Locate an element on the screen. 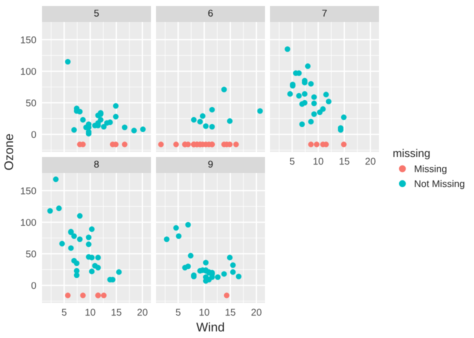 The height and width of the screenshot is (338, 474). chart-title: 9 is located at coordinates (210, 164).